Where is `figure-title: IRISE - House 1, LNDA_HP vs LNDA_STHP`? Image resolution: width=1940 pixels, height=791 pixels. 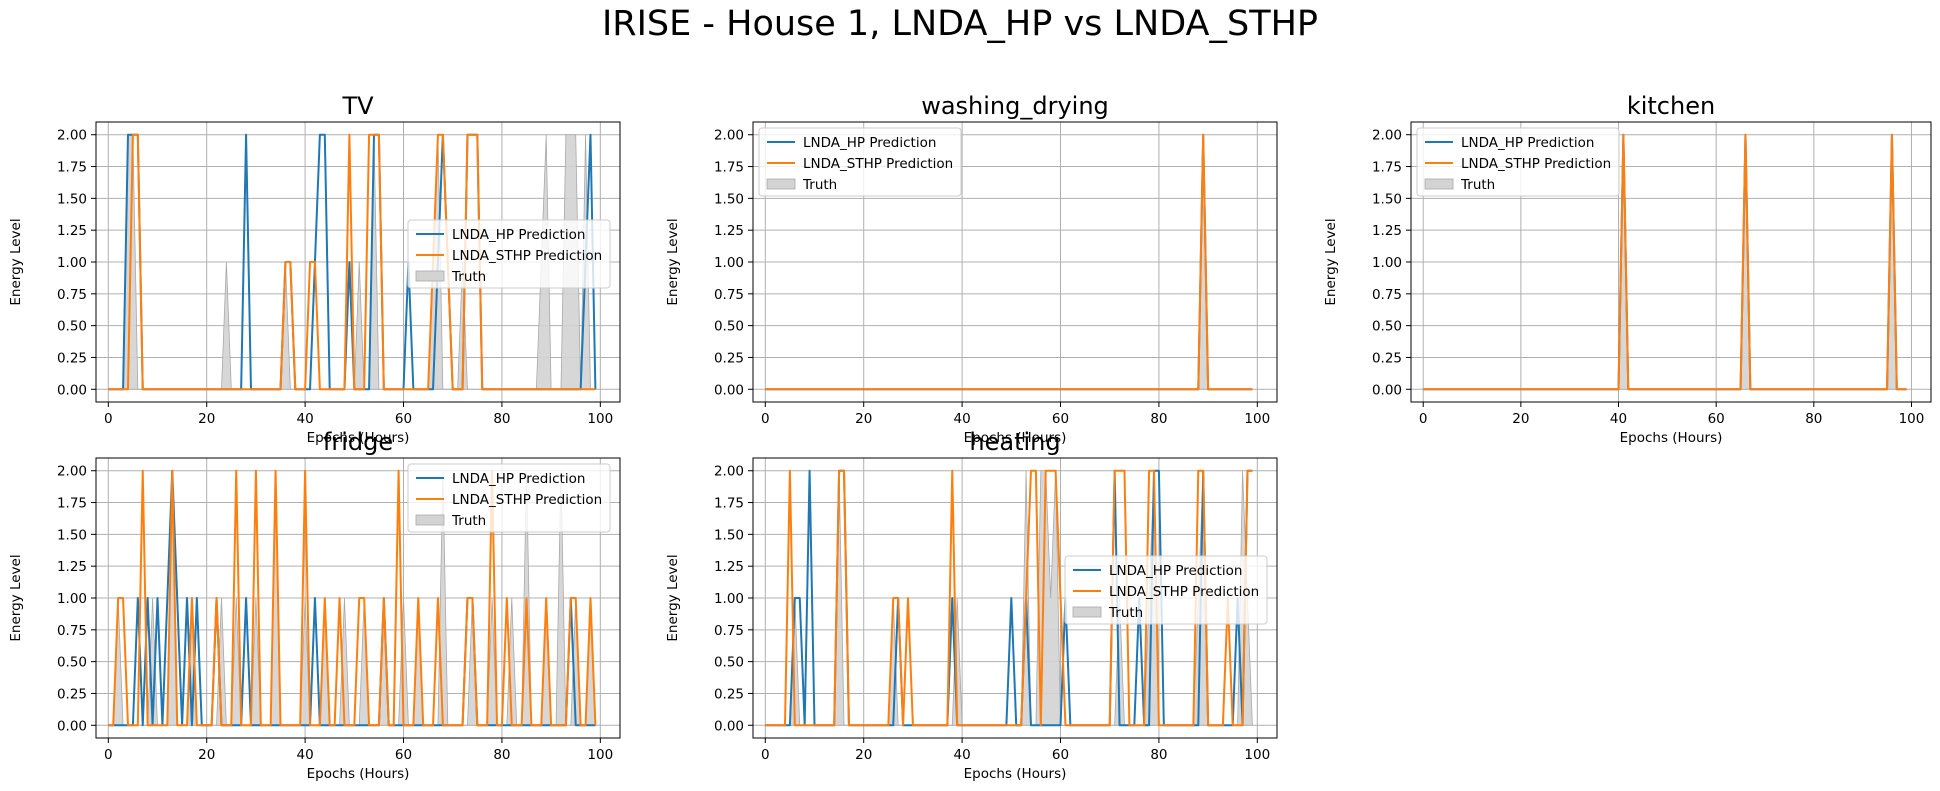 figure-title: IRISE - House 1, LNDA_HP vs LNDA_STHP is located at coordinates (960, 24).